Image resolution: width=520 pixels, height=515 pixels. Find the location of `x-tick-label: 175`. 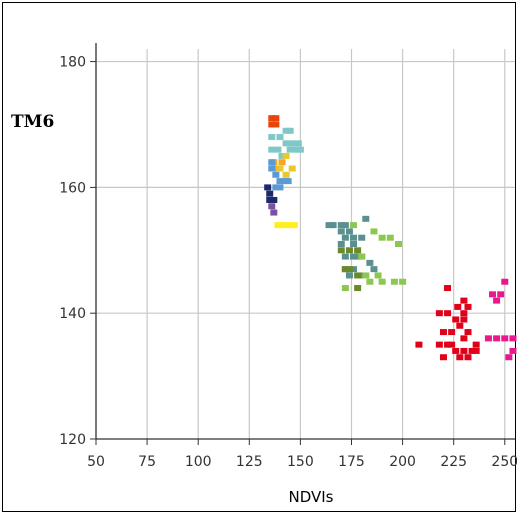

x-tick-label: 175 is located at coordinates (351, 462).